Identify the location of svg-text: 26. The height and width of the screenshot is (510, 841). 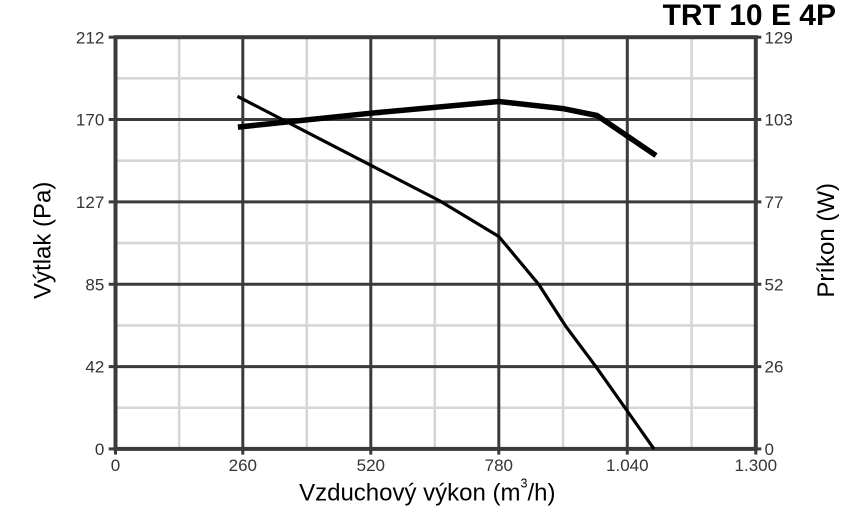
(774, 367).